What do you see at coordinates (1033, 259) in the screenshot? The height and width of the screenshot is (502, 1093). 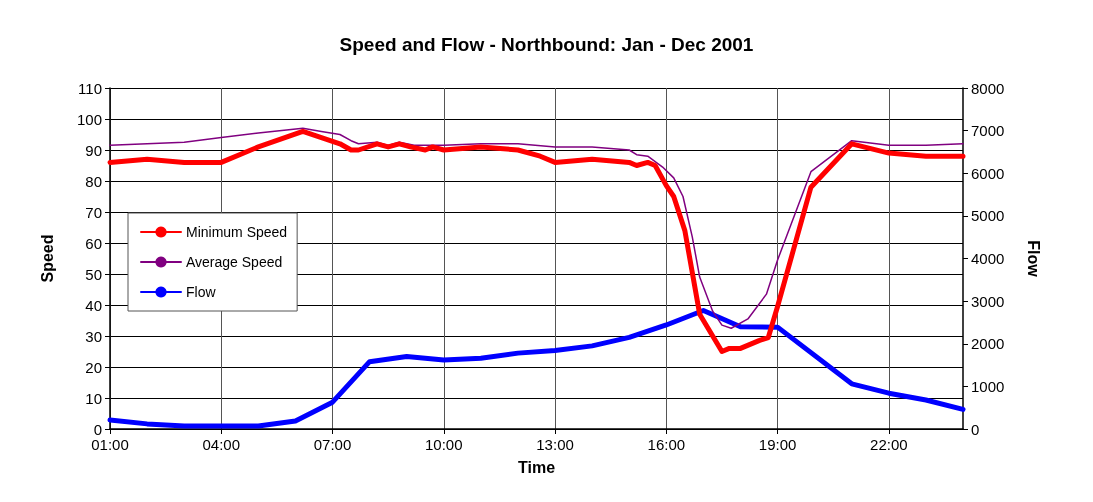 I see `y2-axis-title: Flow` at bounding box center [1033, 259].